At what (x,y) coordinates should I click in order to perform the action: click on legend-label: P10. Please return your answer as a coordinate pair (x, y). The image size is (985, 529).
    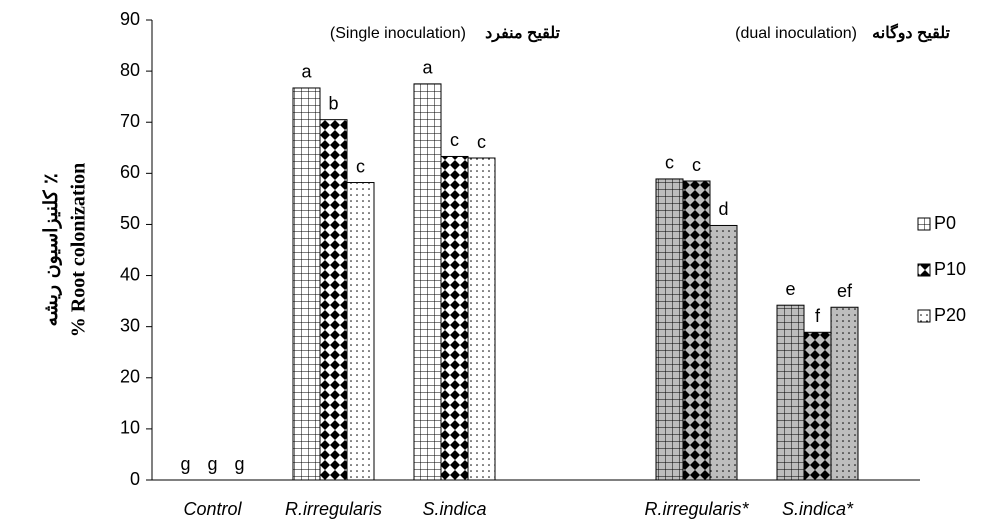
    Looking at the image, I should click on (950, 269).